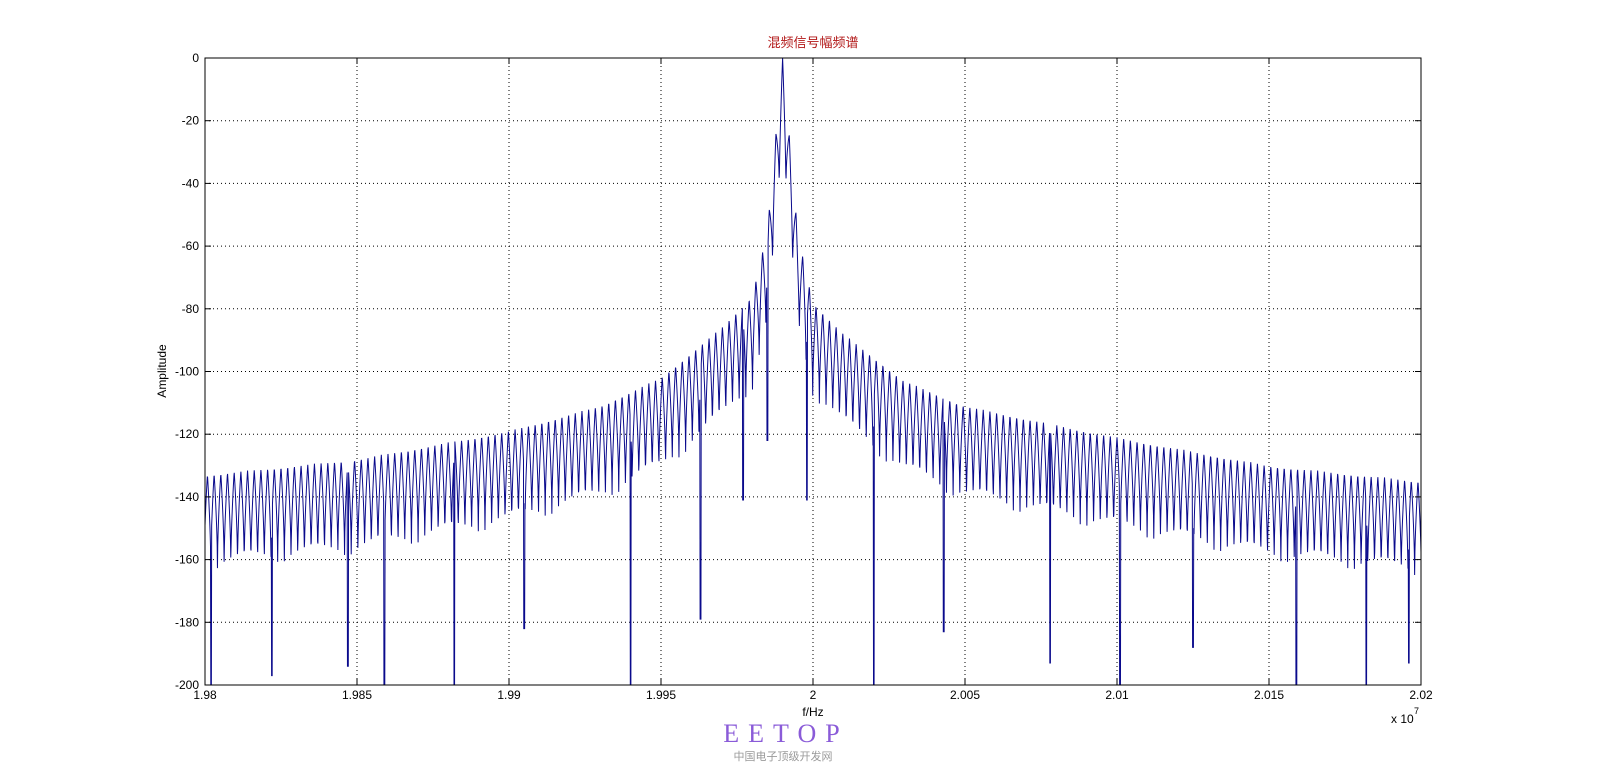  I want to click on x-tick-label: 2.02, so click(1421, 695).